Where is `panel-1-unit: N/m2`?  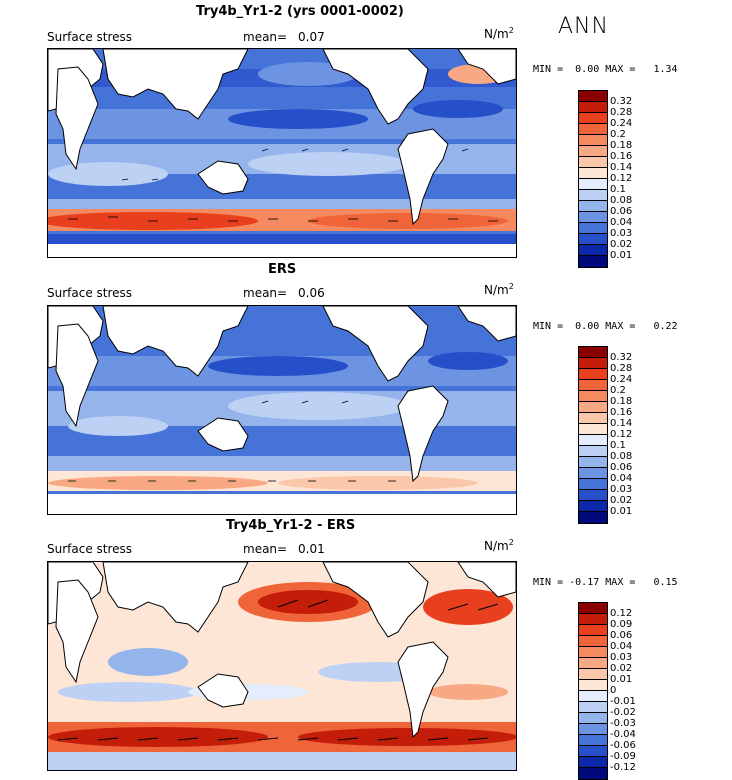
panel-1-unit: N/m2 is located at coordinates (499, 33).